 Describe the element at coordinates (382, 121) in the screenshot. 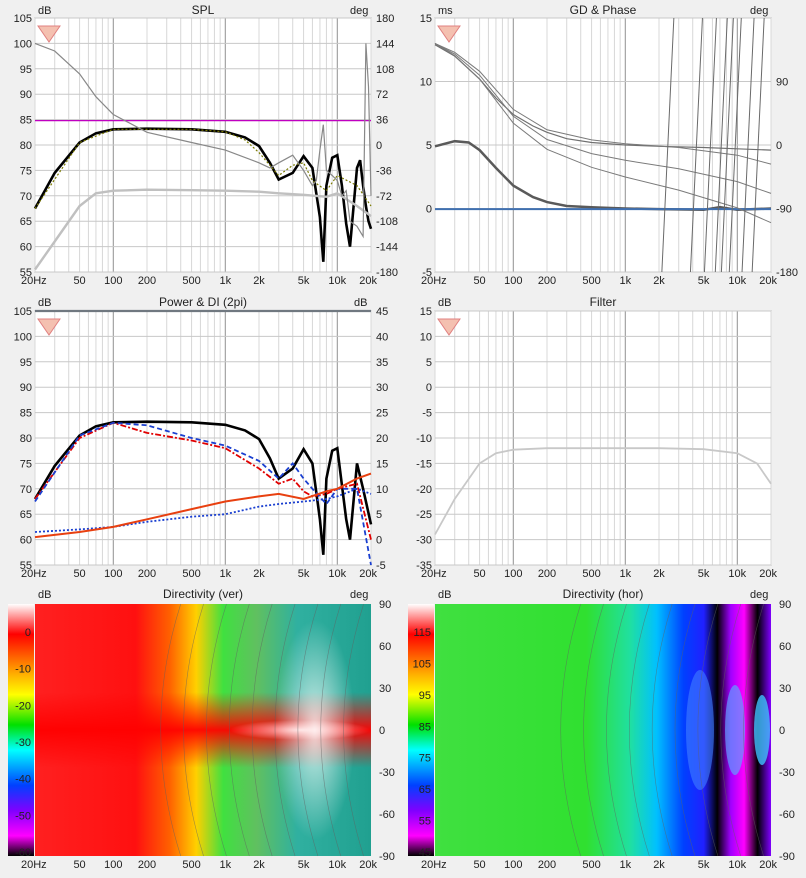

I see `y2-tick-label: 36` at that location.